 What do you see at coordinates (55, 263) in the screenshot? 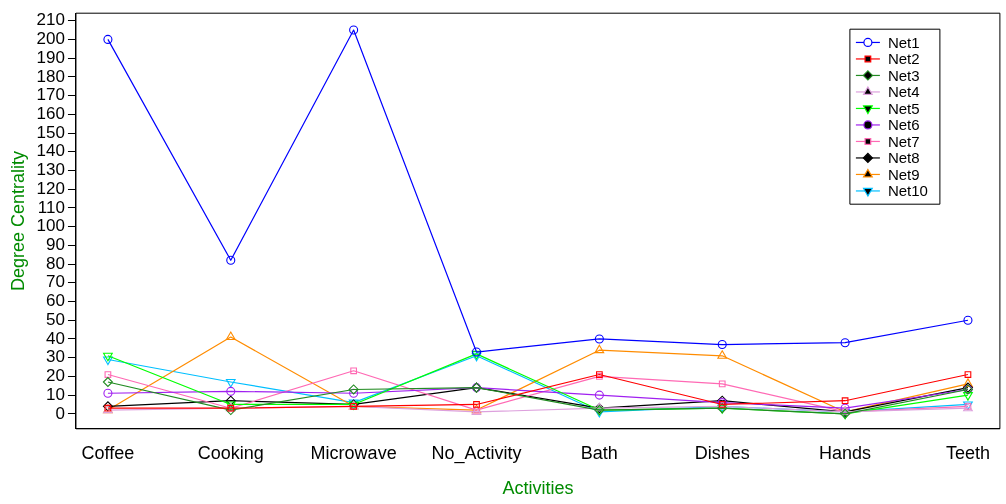
I see `y-tick-label: 80` at bounding box center [55, 263].